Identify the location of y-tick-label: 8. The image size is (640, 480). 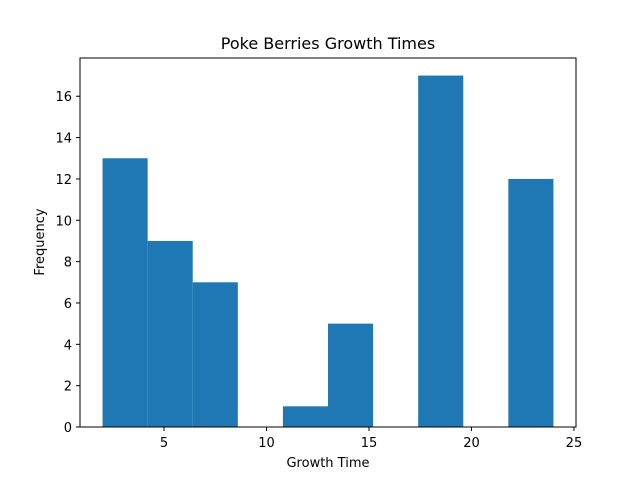
(68, 263).